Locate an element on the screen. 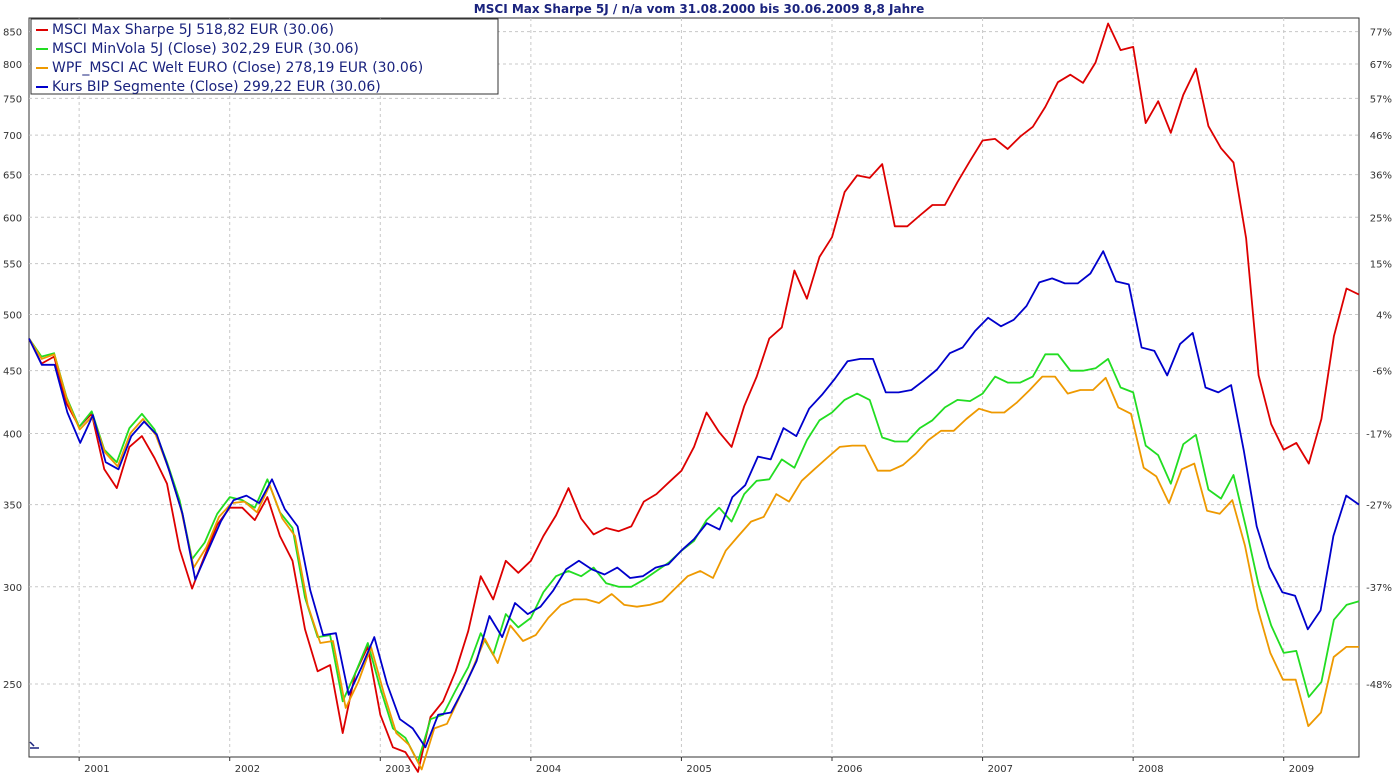  y-axis-left: 250 300 350 400 450 500 550 600 650 700 750 800 850 is located at coordinates (12, 359).